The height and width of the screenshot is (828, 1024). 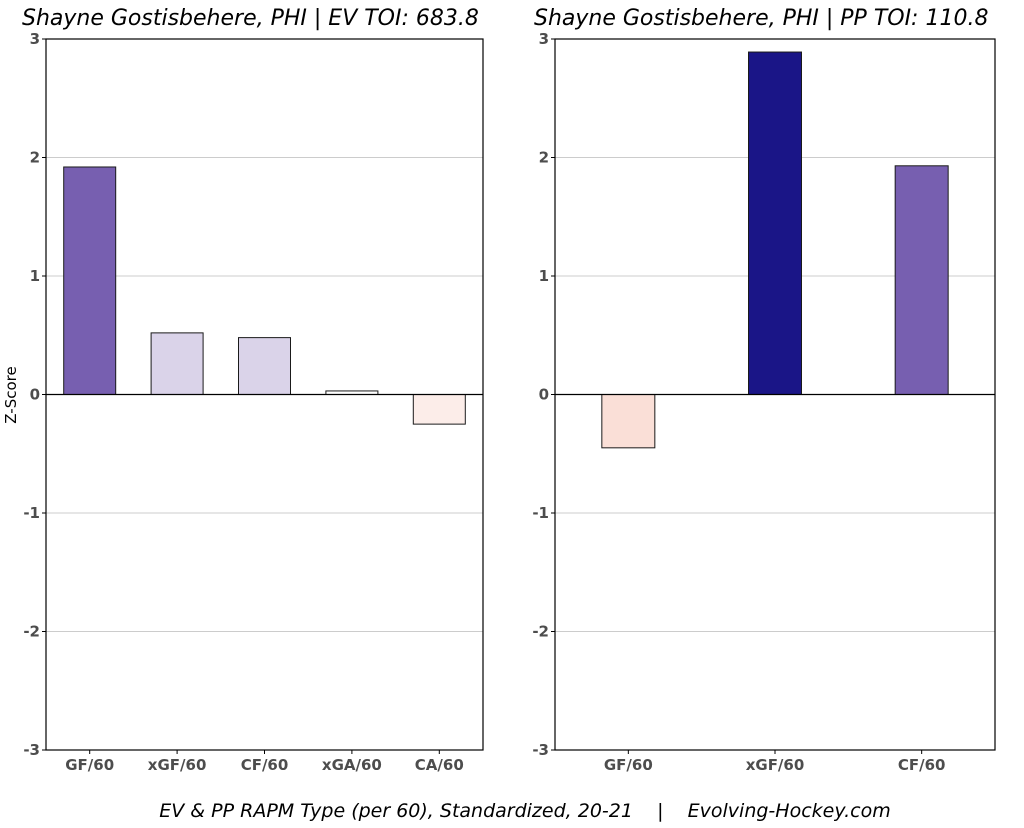 What do you see at coordinates (352, 765) in the screenshot?
I see `x-tick-label: xGA/60` at bounding box center [352, 765].